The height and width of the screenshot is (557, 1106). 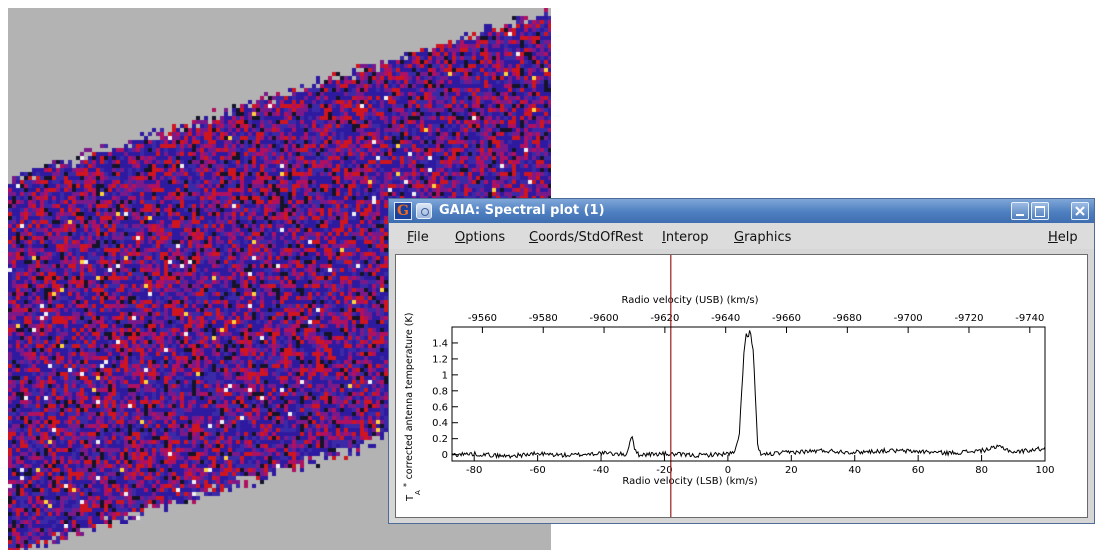 What do you see at coordinates (480, 237) in the screenshot?
I see `menu-options: Options` at bounding box center [480, 237].